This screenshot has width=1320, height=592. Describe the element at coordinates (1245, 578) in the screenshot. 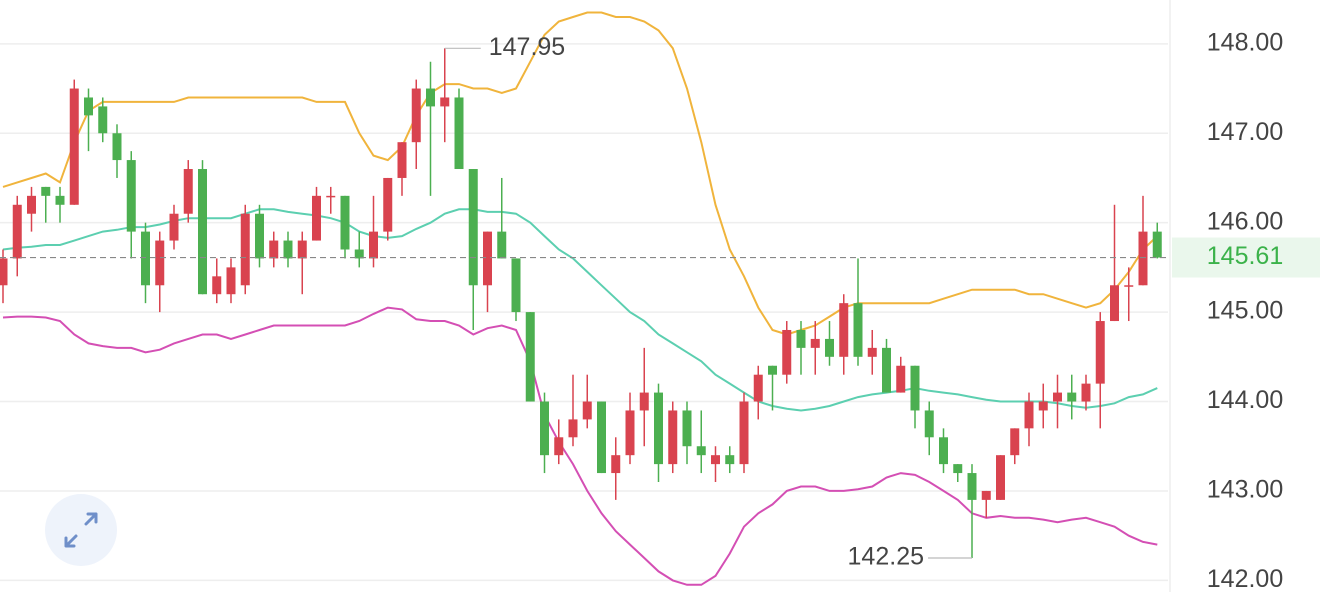

I see `y-tick-label: 142.00` at that location.